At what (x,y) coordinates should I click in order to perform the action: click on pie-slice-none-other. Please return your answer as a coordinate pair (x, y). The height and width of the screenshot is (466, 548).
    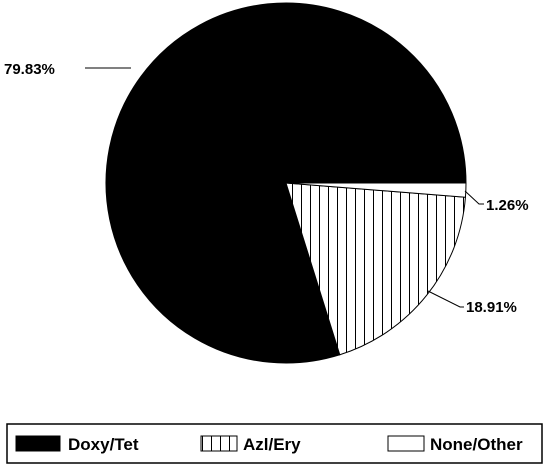
    Looking at the image, I should click on (376, 190).